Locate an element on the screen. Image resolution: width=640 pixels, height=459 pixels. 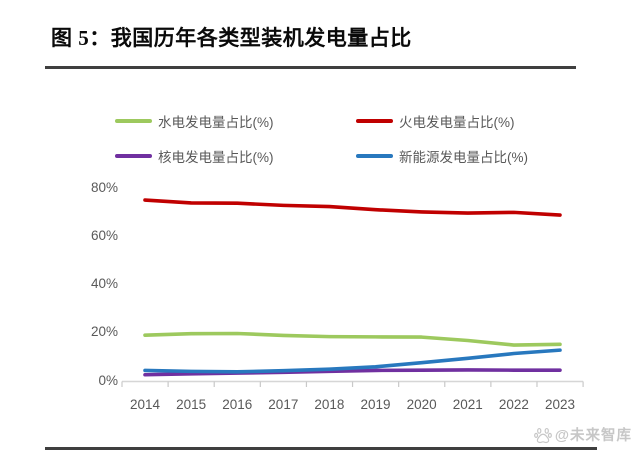
series-line-hydro is located at coordinates (352, 339).